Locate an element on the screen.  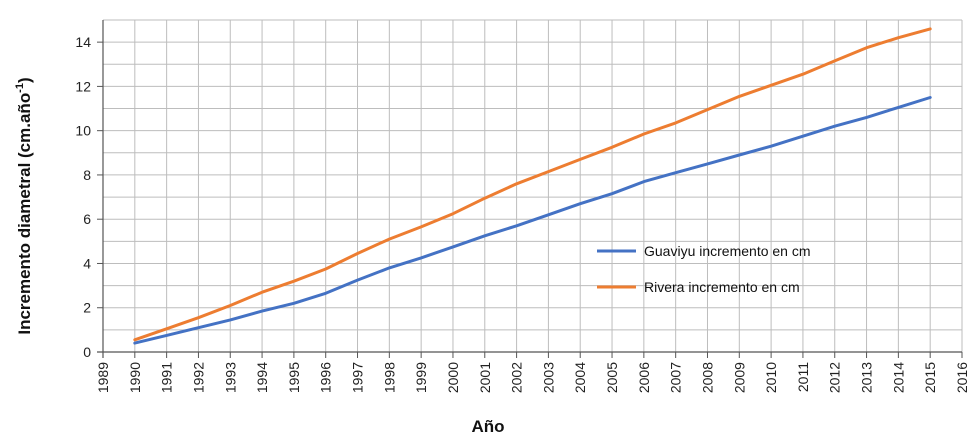
x-tick-label: 1999 is located at coordinates (421, 377).